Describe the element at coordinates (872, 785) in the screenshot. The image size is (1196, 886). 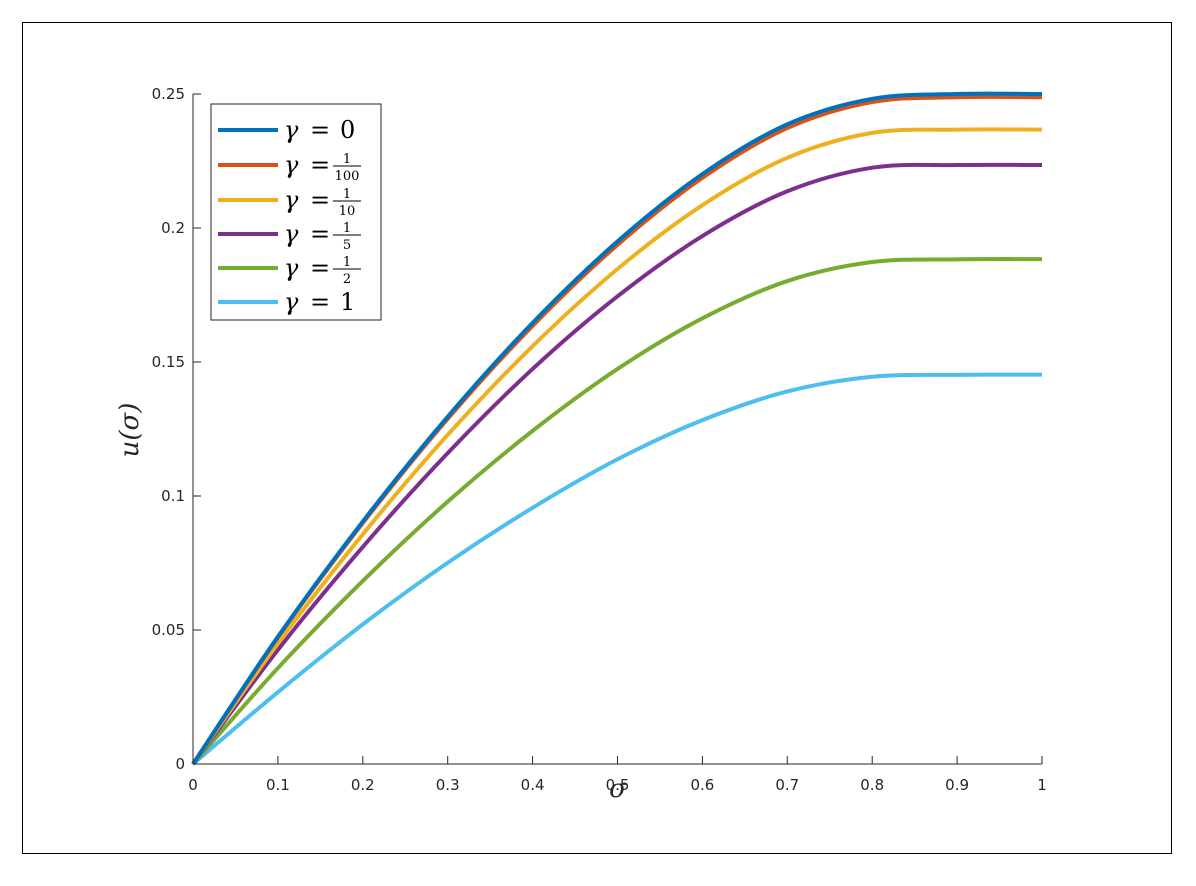
I see `x-tick-label: 0.8` at that location.